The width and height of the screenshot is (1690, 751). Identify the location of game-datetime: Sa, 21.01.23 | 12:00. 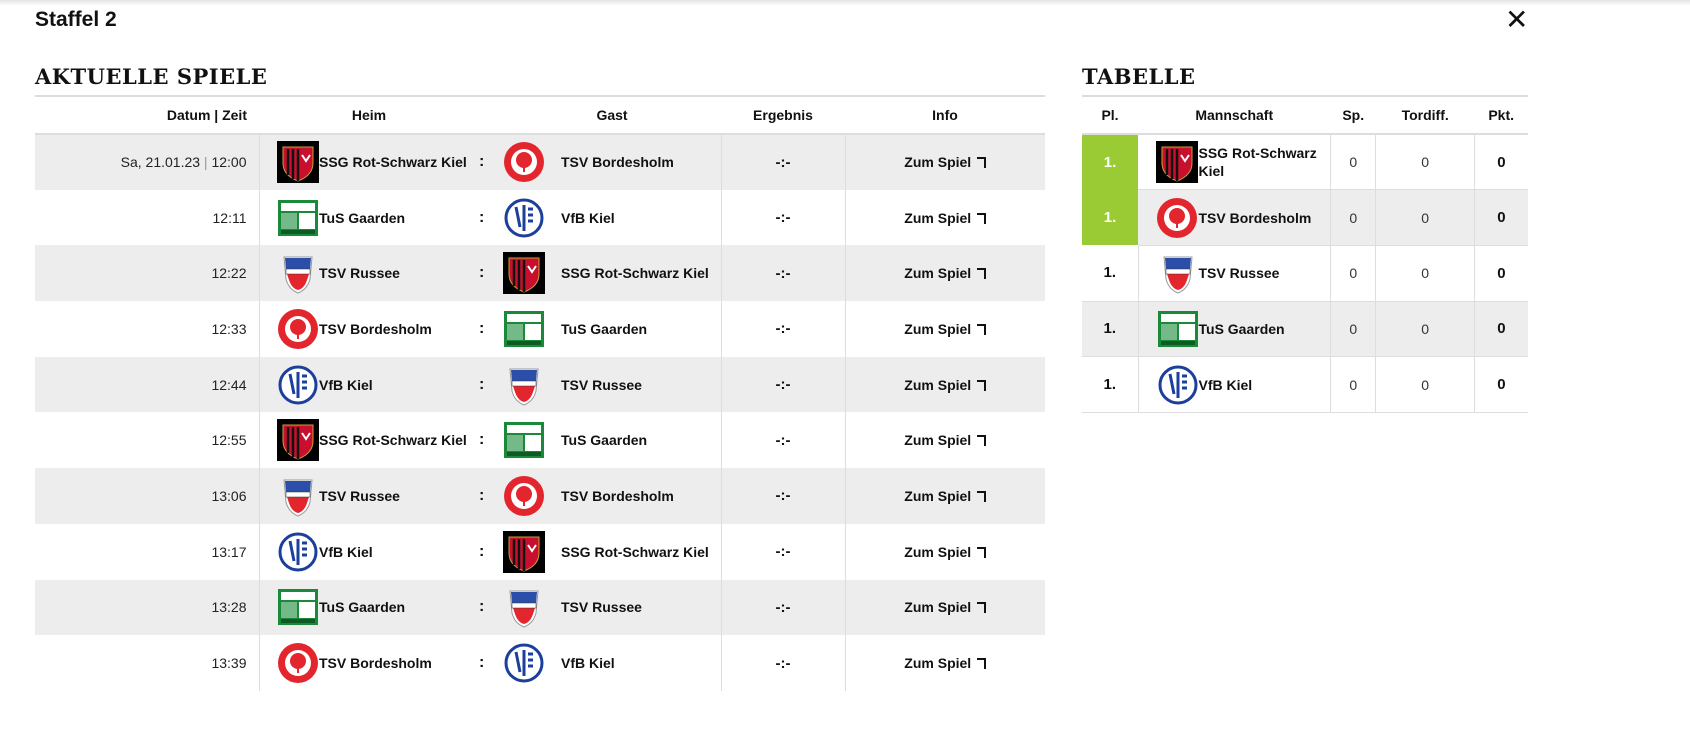
(147, 162).